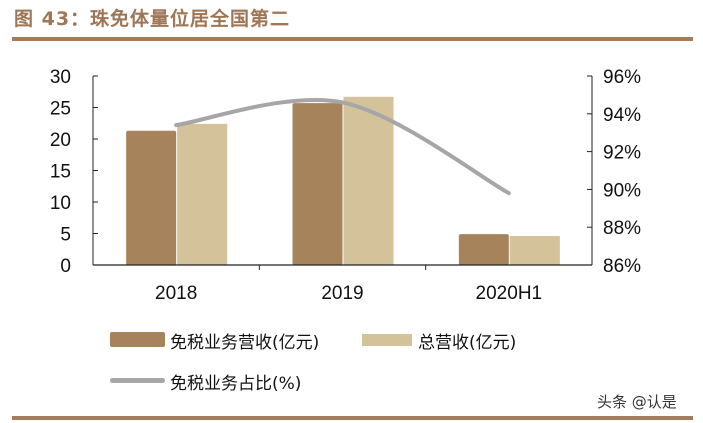 The width and height of the screenshot is (703, 423). I want to click on right-tick-label: 96%, so click(622, 77).